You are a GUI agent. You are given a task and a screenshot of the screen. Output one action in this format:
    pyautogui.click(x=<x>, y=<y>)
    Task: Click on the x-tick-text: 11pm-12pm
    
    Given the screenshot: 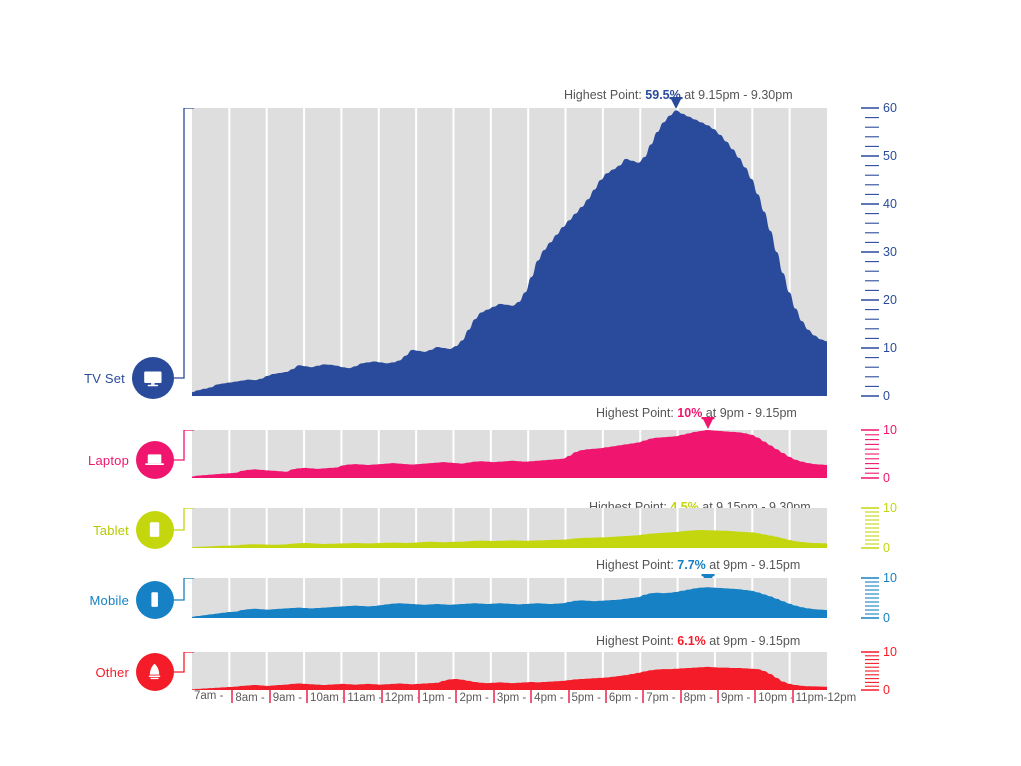 What is the action you would take?
    pyautogui.click(x=826, y=698)
    